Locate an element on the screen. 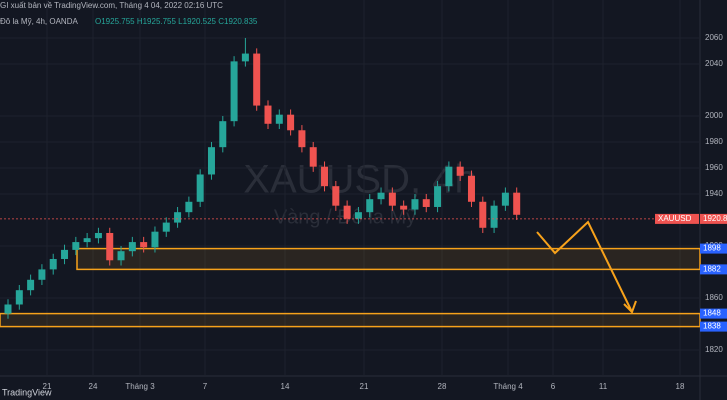 Image resolution: width=727 pixels, height=400 pixels. zone-top-label: 1848 is located at coordinates (712, 313).